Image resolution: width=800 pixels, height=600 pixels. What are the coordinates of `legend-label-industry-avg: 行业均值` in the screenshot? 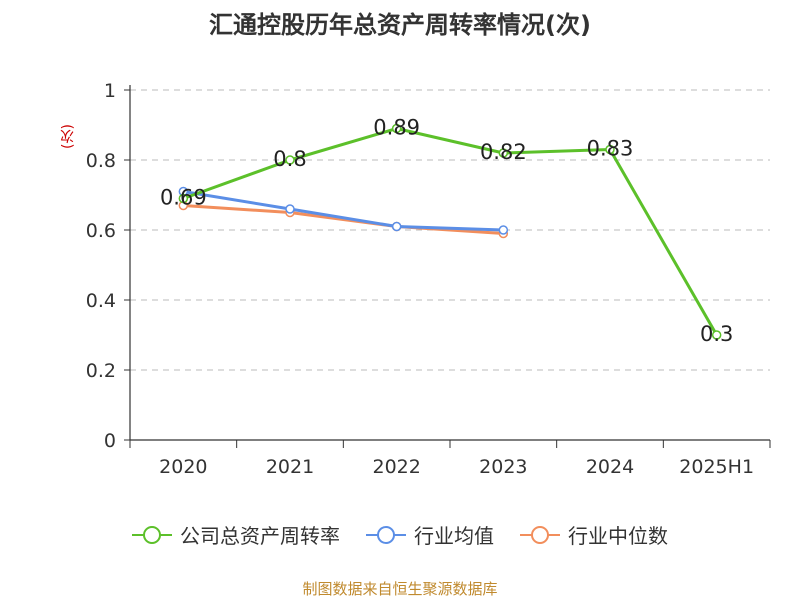 It's located at (454, 536).